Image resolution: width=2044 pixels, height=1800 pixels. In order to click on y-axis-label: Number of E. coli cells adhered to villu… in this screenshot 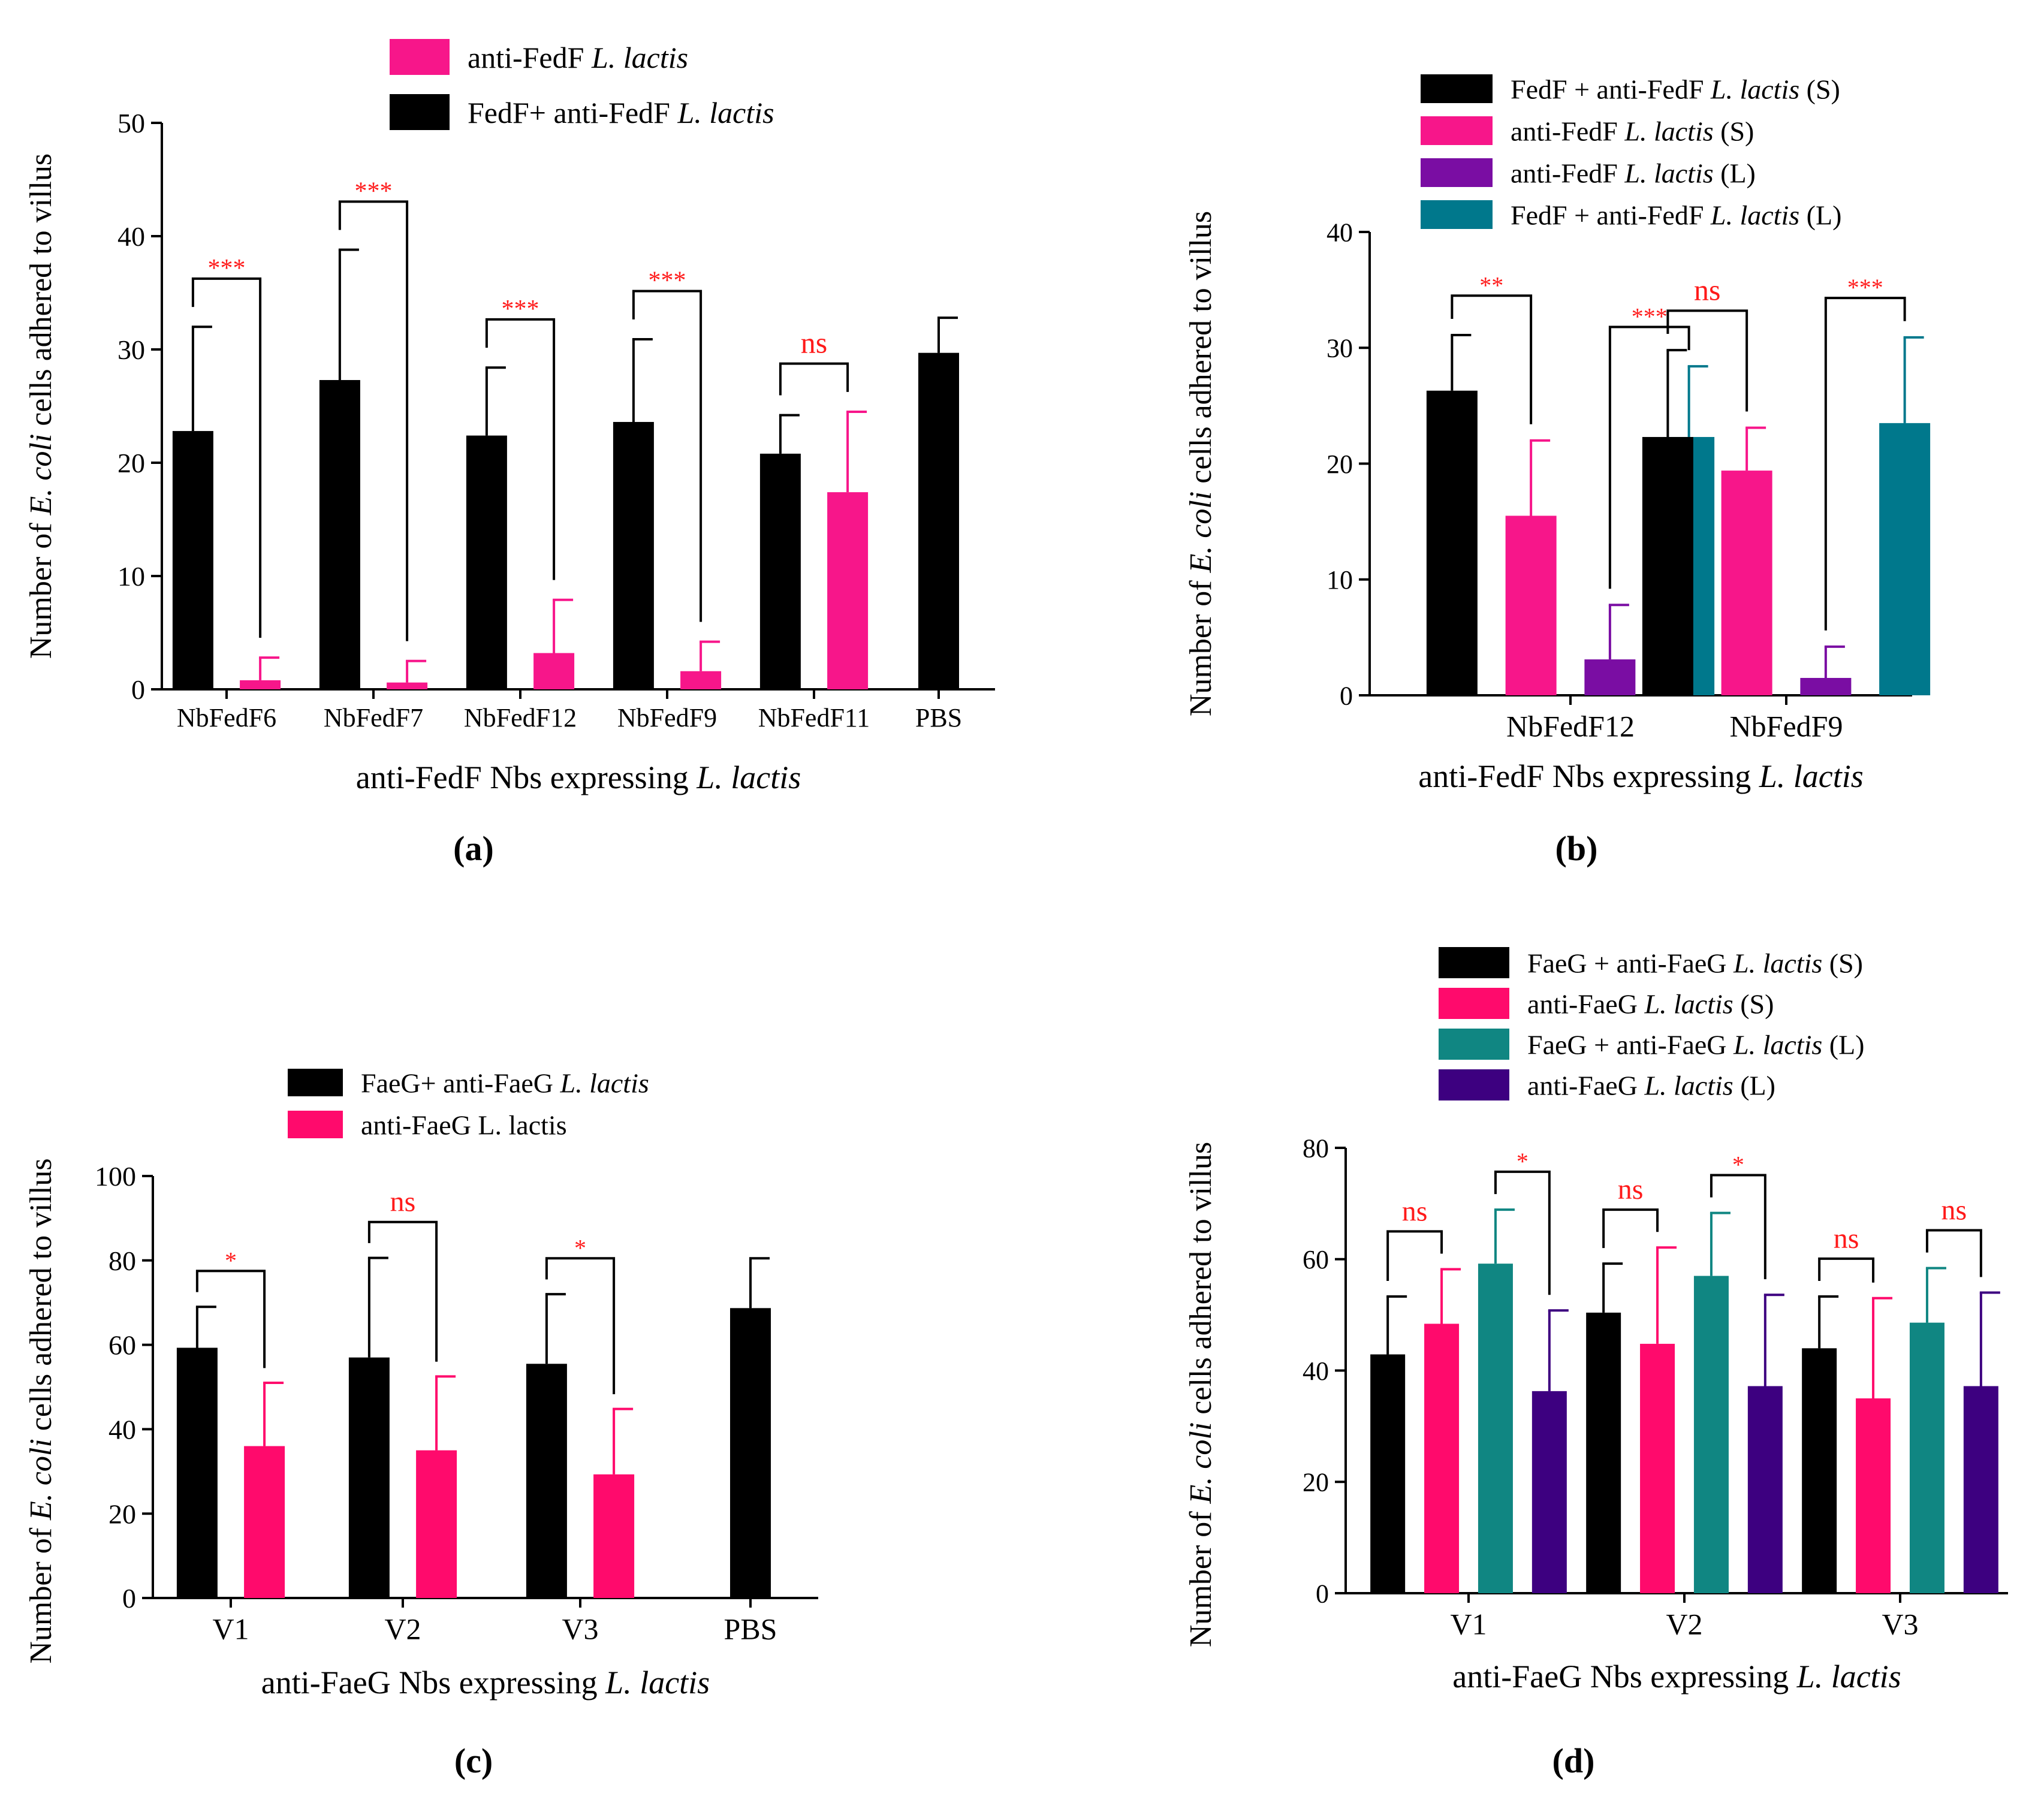, I will do `click(41, 1410)`.